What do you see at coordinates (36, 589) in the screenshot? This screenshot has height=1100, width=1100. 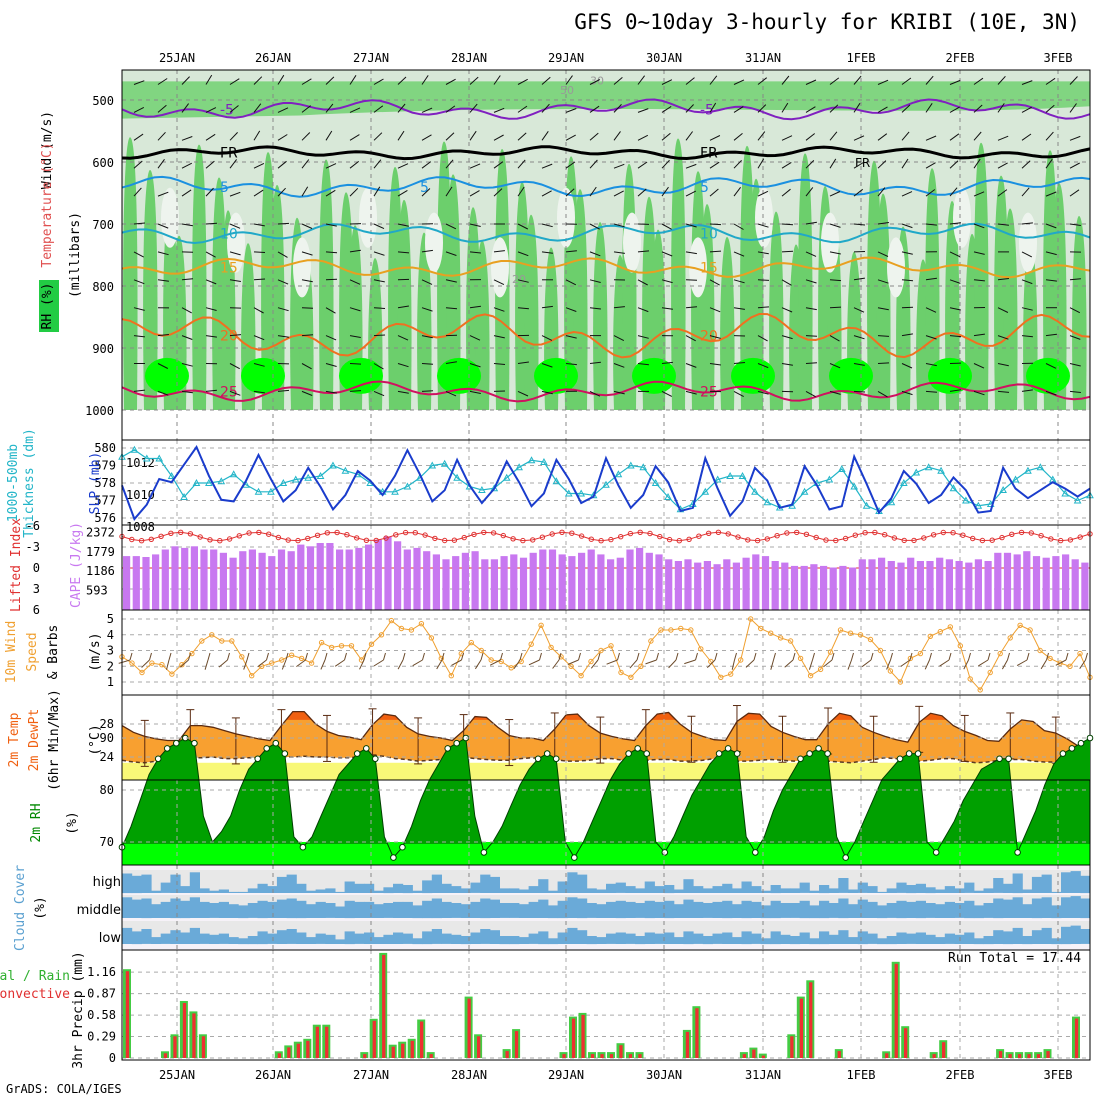 I see `li-tick-label: 3` at bounding box center [36, 589].